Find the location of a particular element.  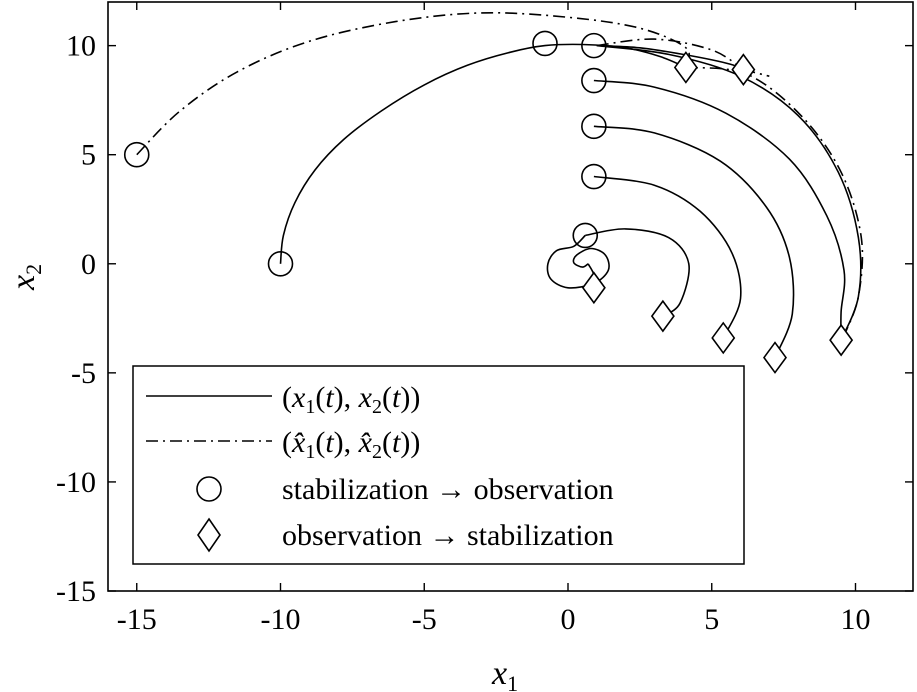

legend-entry-stab-to-obs: stabilization → observation is located at coordinates (448, 489).